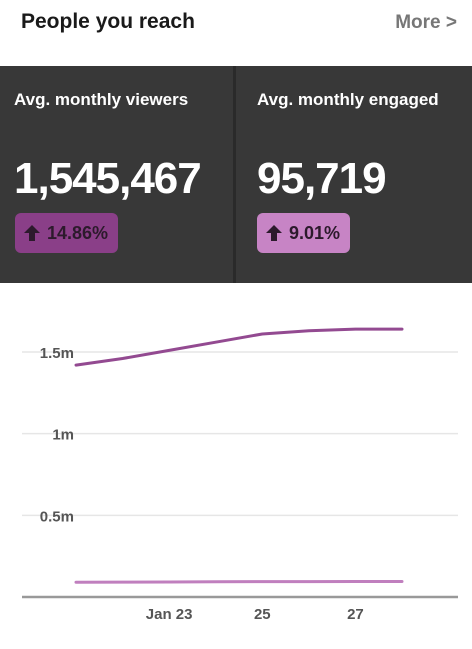 The height and width of the screenshot is (649, 472). I want to click on change-badge: 14.86%, so click(67, 233).